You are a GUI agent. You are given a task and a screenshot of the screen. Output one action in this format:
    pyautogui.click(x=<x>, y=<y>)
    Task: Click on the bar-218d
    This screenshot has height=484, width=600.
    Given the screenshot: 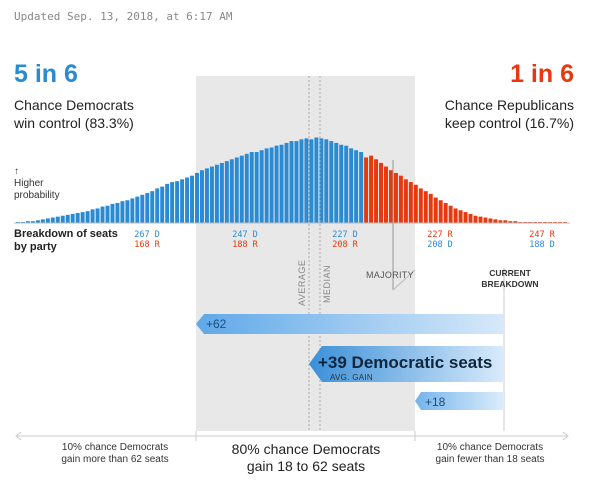 What is the action you would take?
    pyautogui.click(x=361, y=187)
    